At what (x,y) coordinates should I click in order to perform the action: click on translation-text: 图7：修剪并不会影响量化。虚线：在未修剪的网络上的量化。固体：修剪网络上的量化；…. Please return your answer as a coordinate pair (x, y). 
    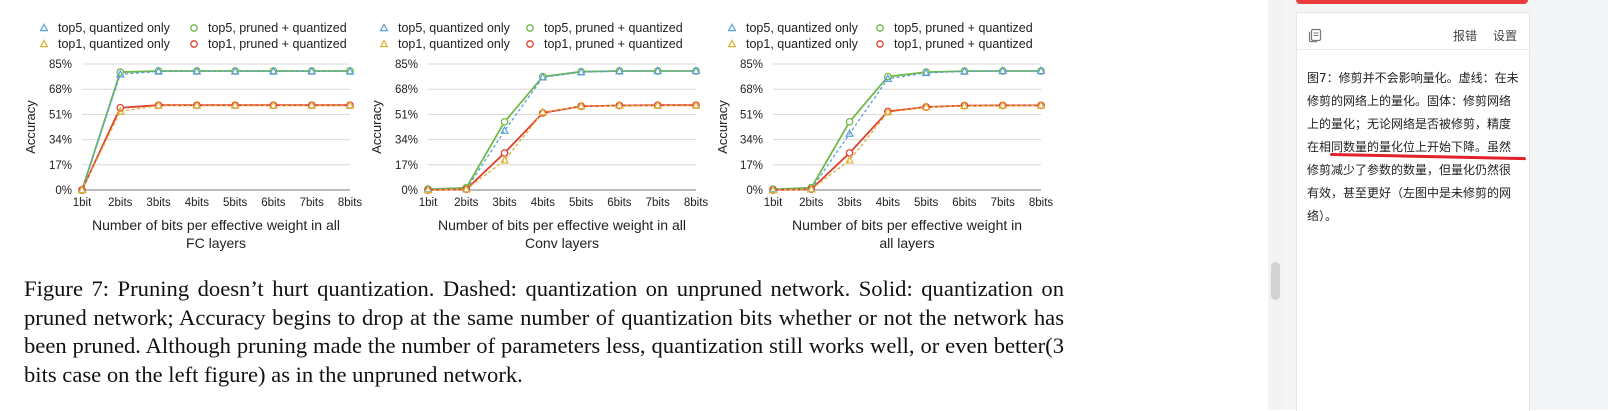
    Looking at the image, I should click on (1413, 147).